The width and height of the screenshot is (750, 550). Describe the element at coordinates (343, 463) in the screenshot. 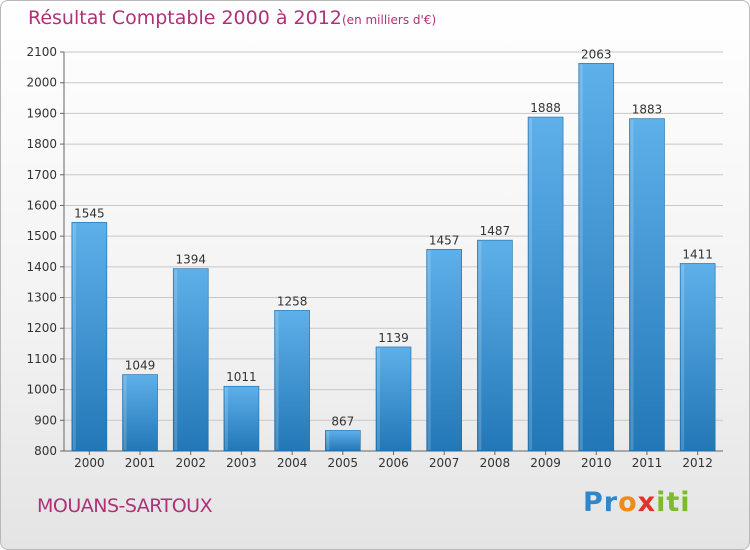

I see `x-tick-label: 2005` at that location.